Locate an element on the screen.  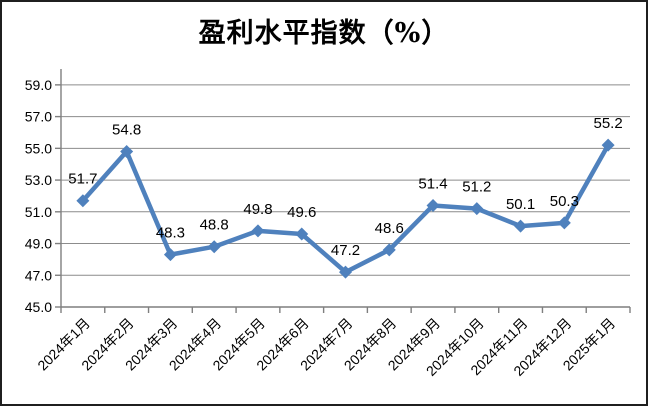
data-label: 47.2 is located at coordinates (345, 250).